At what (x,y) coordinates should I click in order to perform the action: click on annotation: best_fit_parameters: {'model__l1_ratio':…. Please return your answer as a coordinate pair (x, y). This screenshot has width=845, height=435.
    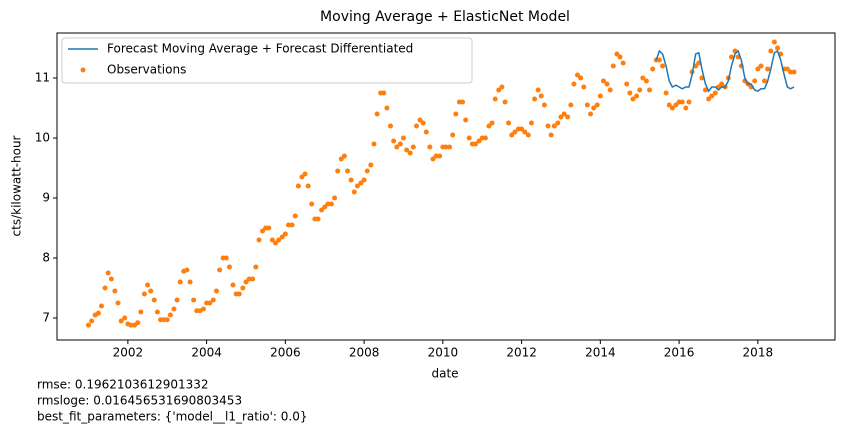
    Looking at the image, I should click on (172, 417).